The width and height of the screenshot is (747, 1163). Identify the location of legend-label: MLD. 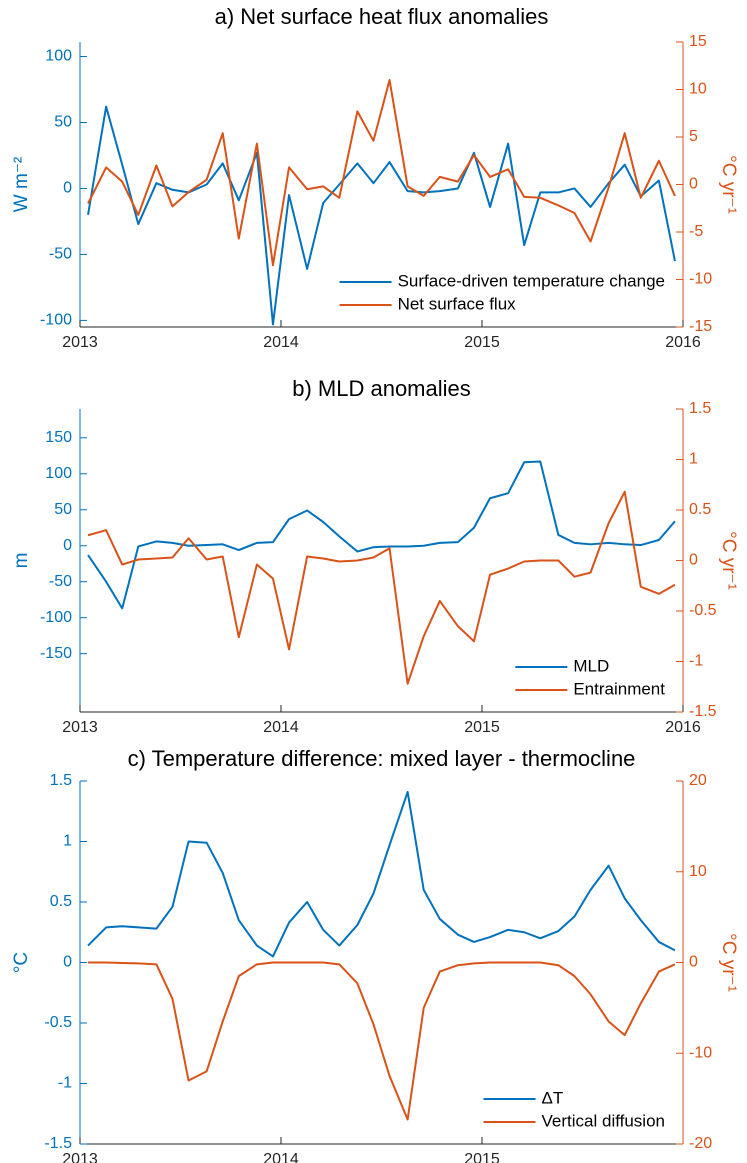
(591, 665).